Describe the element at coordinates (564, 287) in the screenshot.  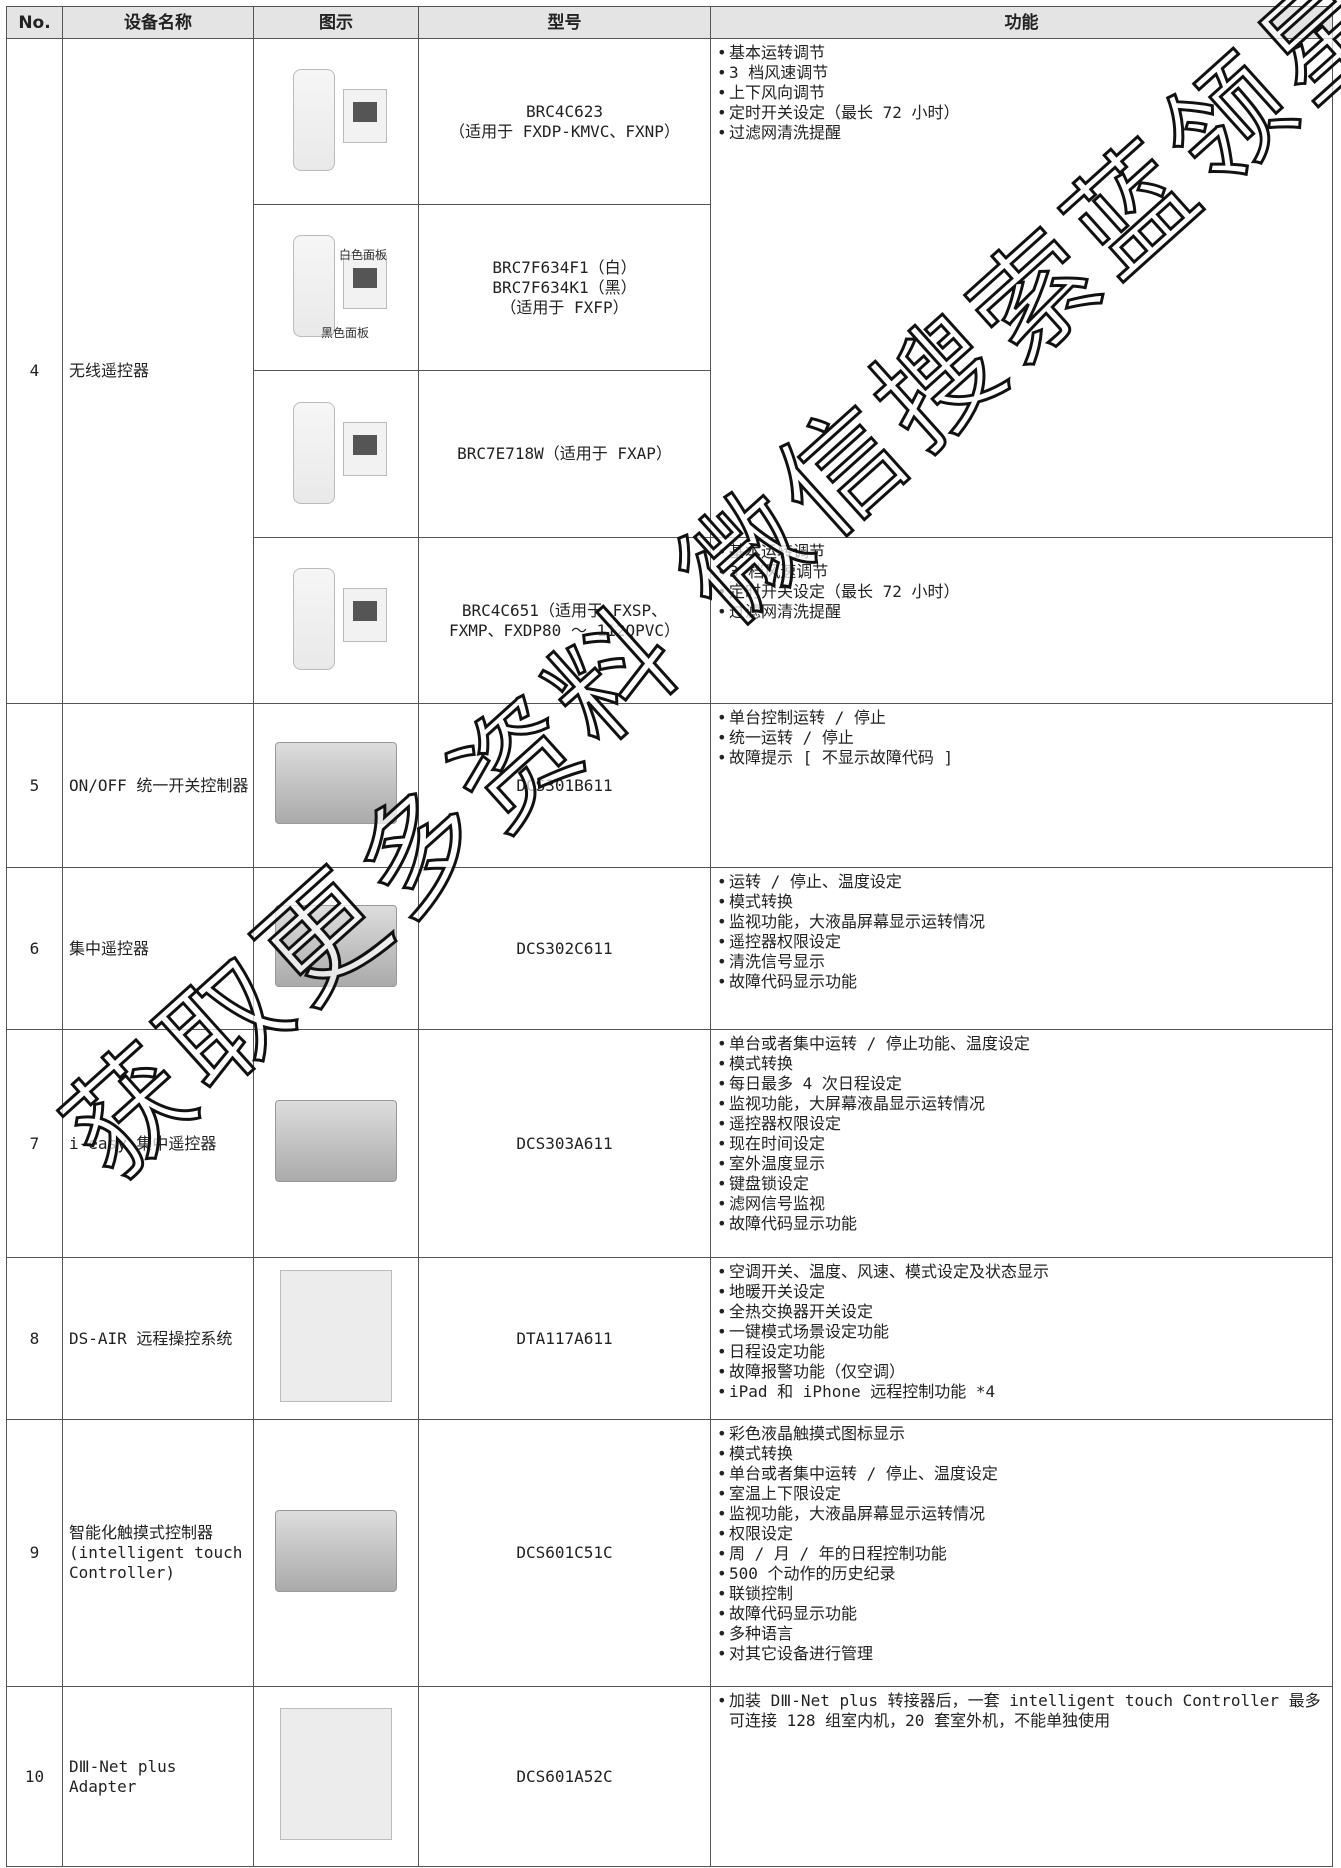
I see `model-cell: BRC7F634F1（白） BRC7F634K1（黑） （适用于 FXFP）` at that location.